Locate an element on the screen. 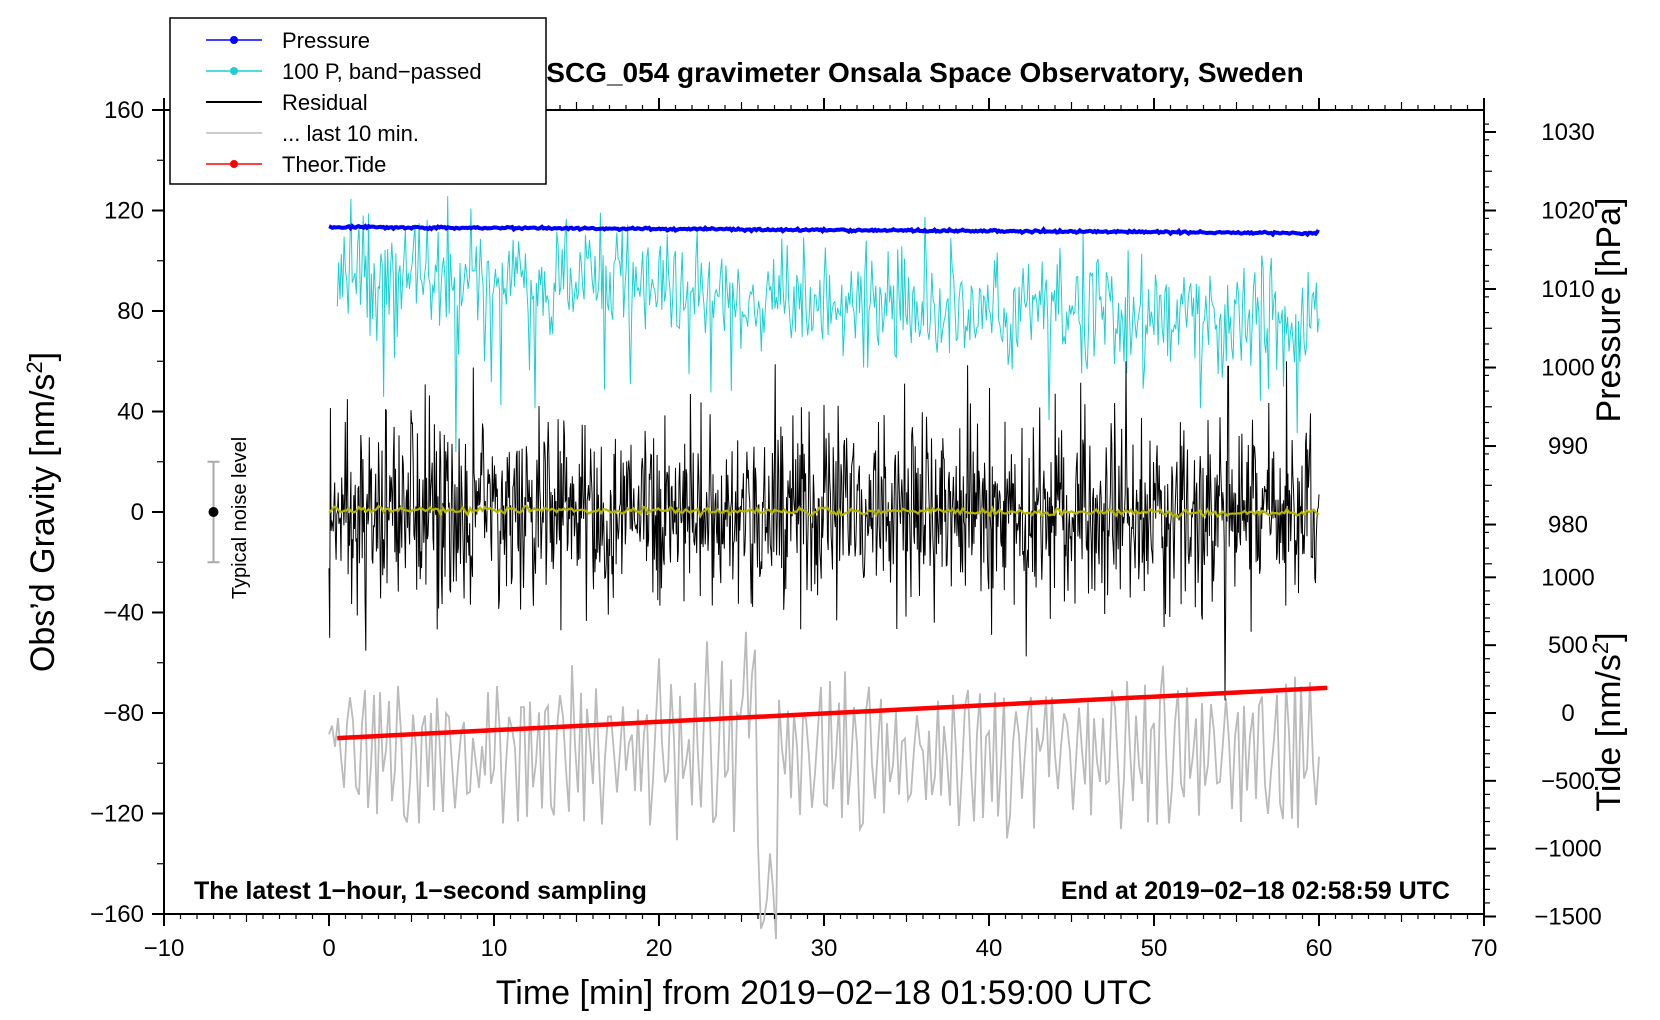 The image size is (1660, 1020). pressure-tick-label: 1010 is located at coordinates (1567, 289).